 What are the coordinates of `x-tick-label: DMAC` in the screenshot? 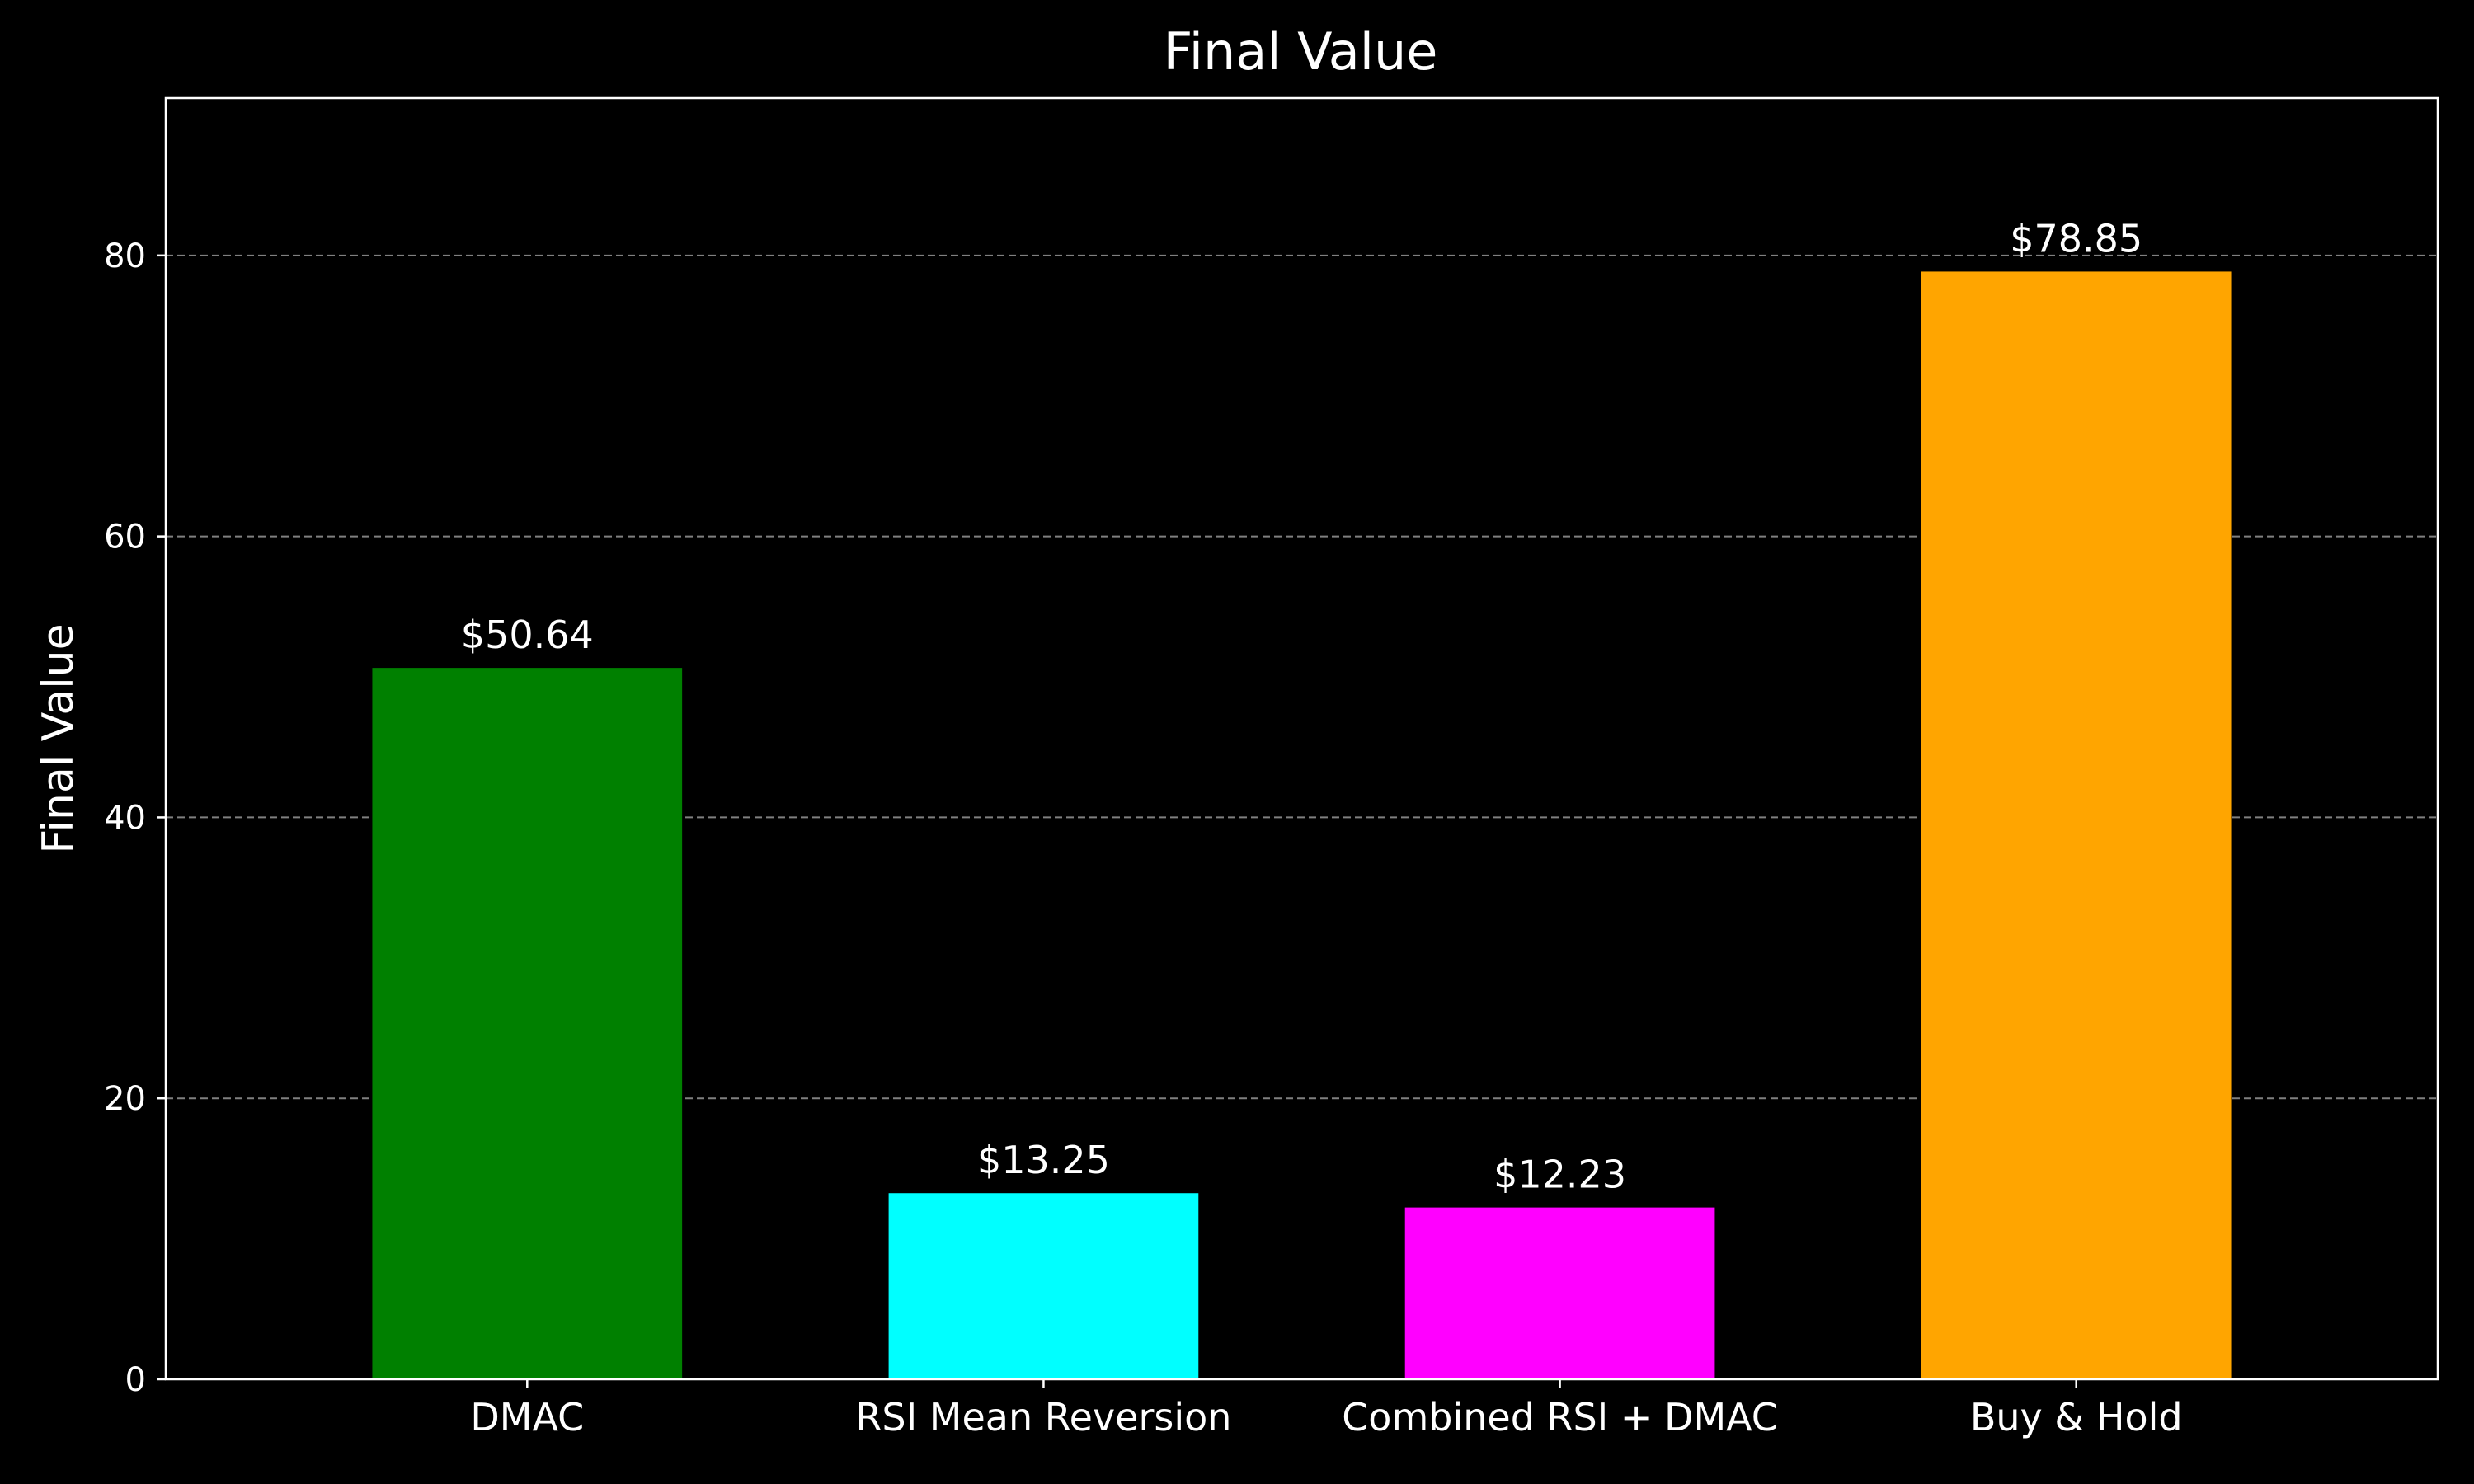 It's located at (527, 1417).